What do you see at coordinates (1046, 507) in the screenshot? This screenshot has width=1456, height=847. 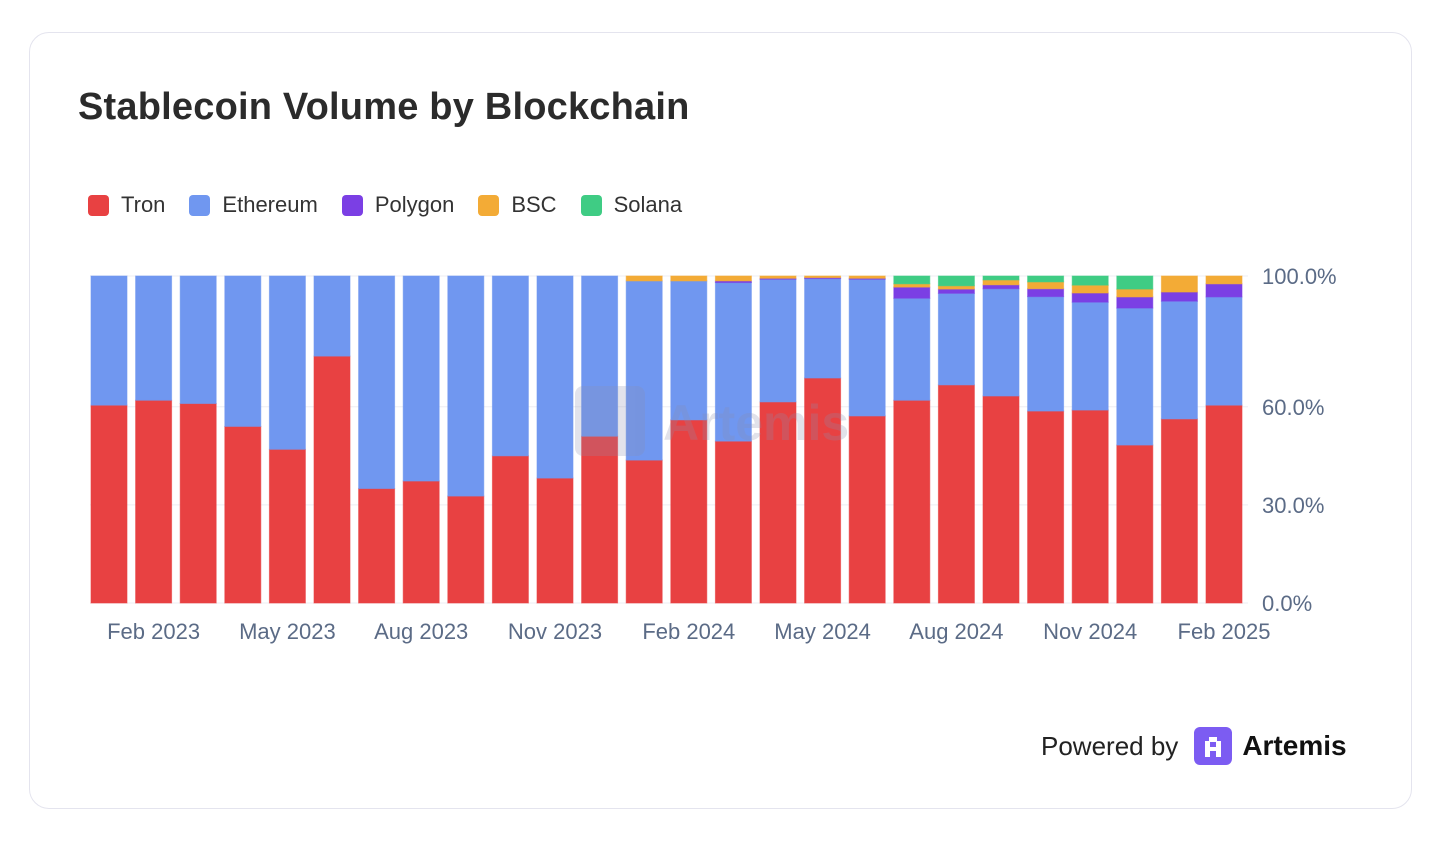 I see `bar-segment-tron-oct-2024` at bounding box center [1046, 507].